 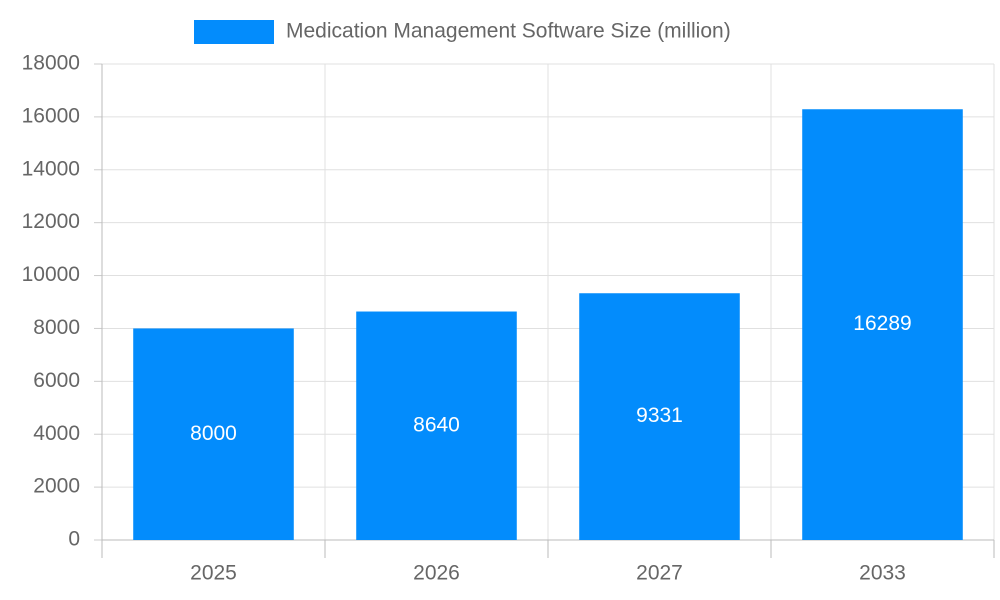 I want to click on data-label: 8640, so click(x=436, y=424).